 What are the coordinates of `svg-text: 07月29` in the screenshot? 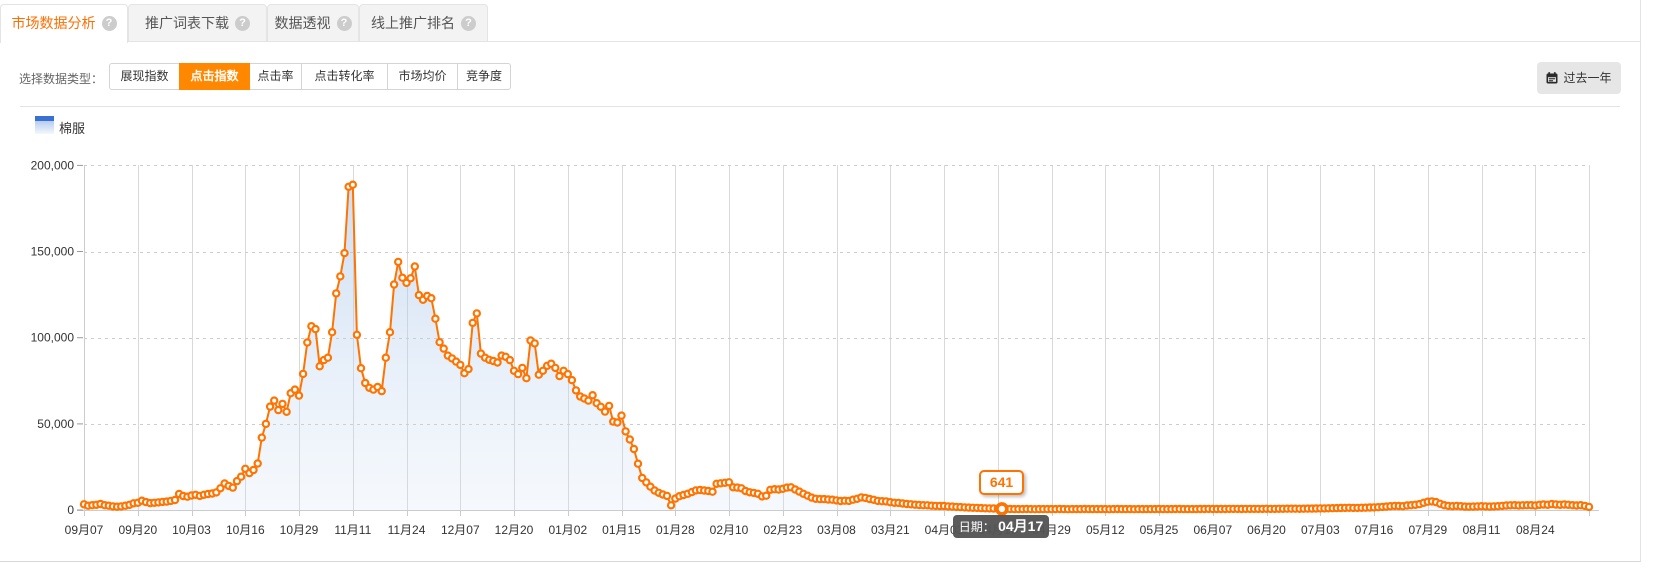 It's located at (1427, 530).